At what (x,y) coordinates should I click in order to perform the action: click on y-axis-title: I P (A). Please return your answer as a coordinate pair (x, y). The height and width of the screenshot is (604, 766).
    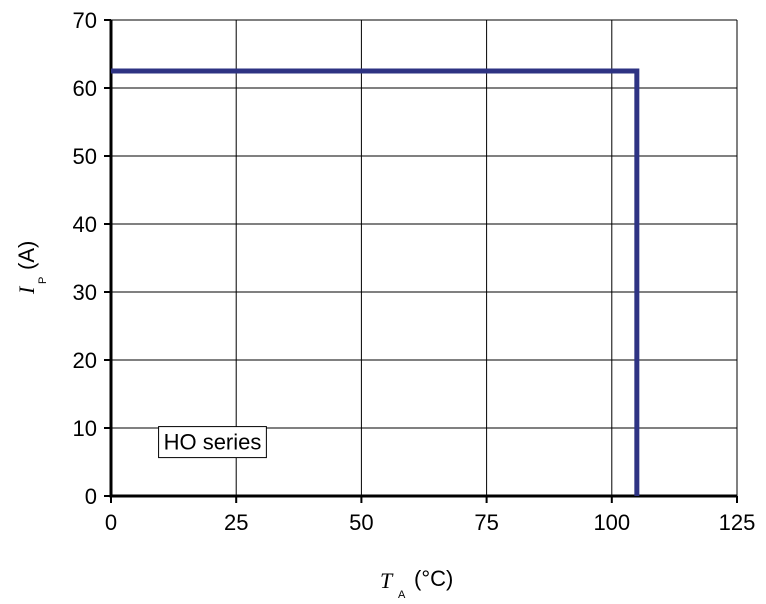
    Looking at the image, I should click on (31, 268).